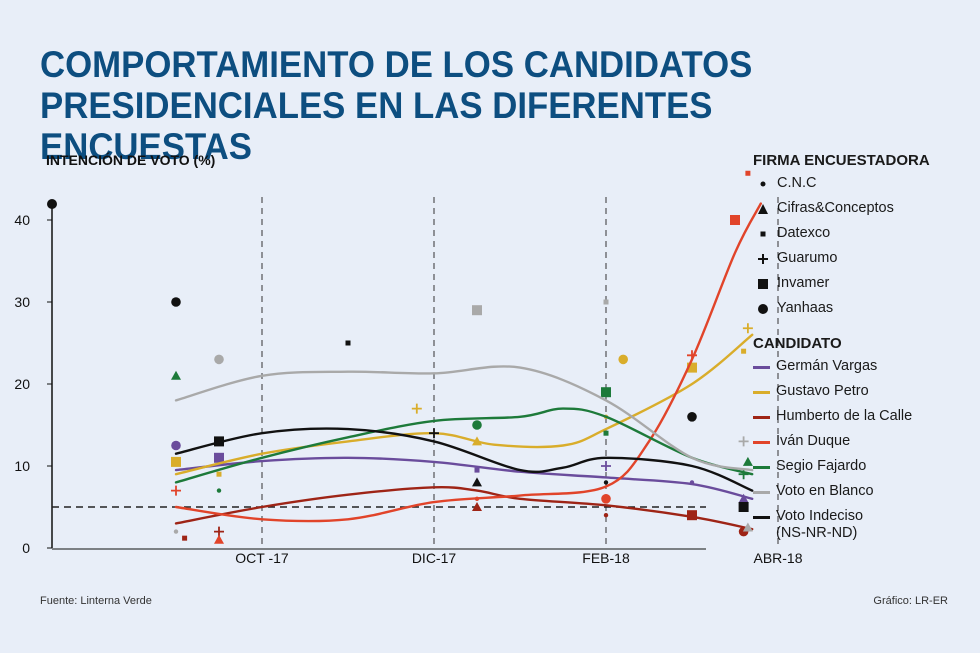 This screenshot has height=653, width=980. Describe the element at coordinates (841, 160) in the screenshot. I see `legend-pollster-heading: FIRMA ENCUESTADORA` at that location.